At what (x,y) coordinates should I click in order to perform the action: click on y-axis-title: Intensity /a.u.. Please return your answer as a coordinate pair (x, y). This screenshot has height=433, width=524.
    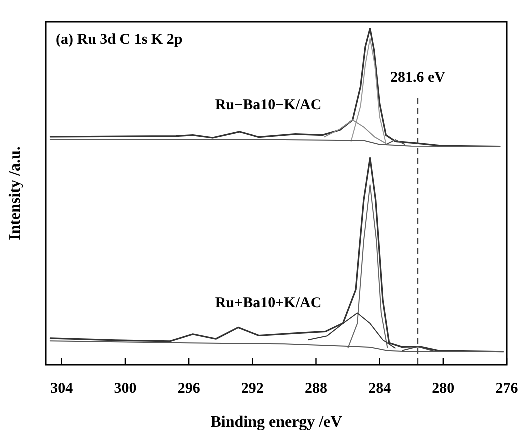
    Looking at the image, I should click on (15, 193).